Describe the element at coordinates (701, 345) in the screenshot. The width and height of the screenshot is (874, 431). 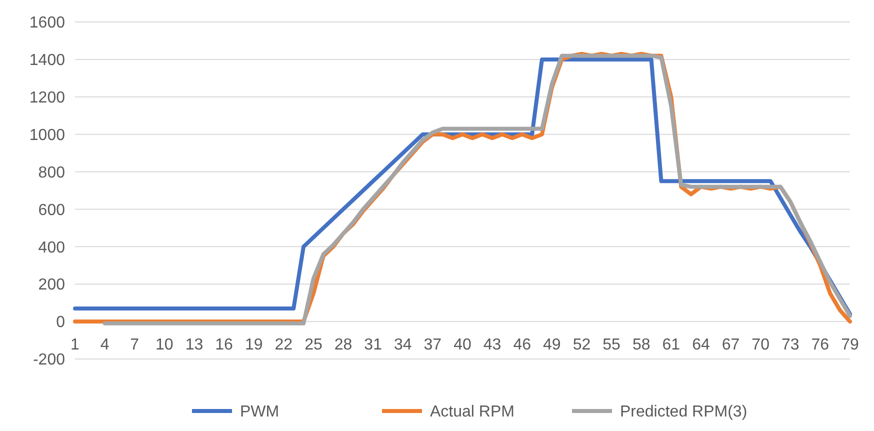
I see `x-tick-label: 64` at that location.